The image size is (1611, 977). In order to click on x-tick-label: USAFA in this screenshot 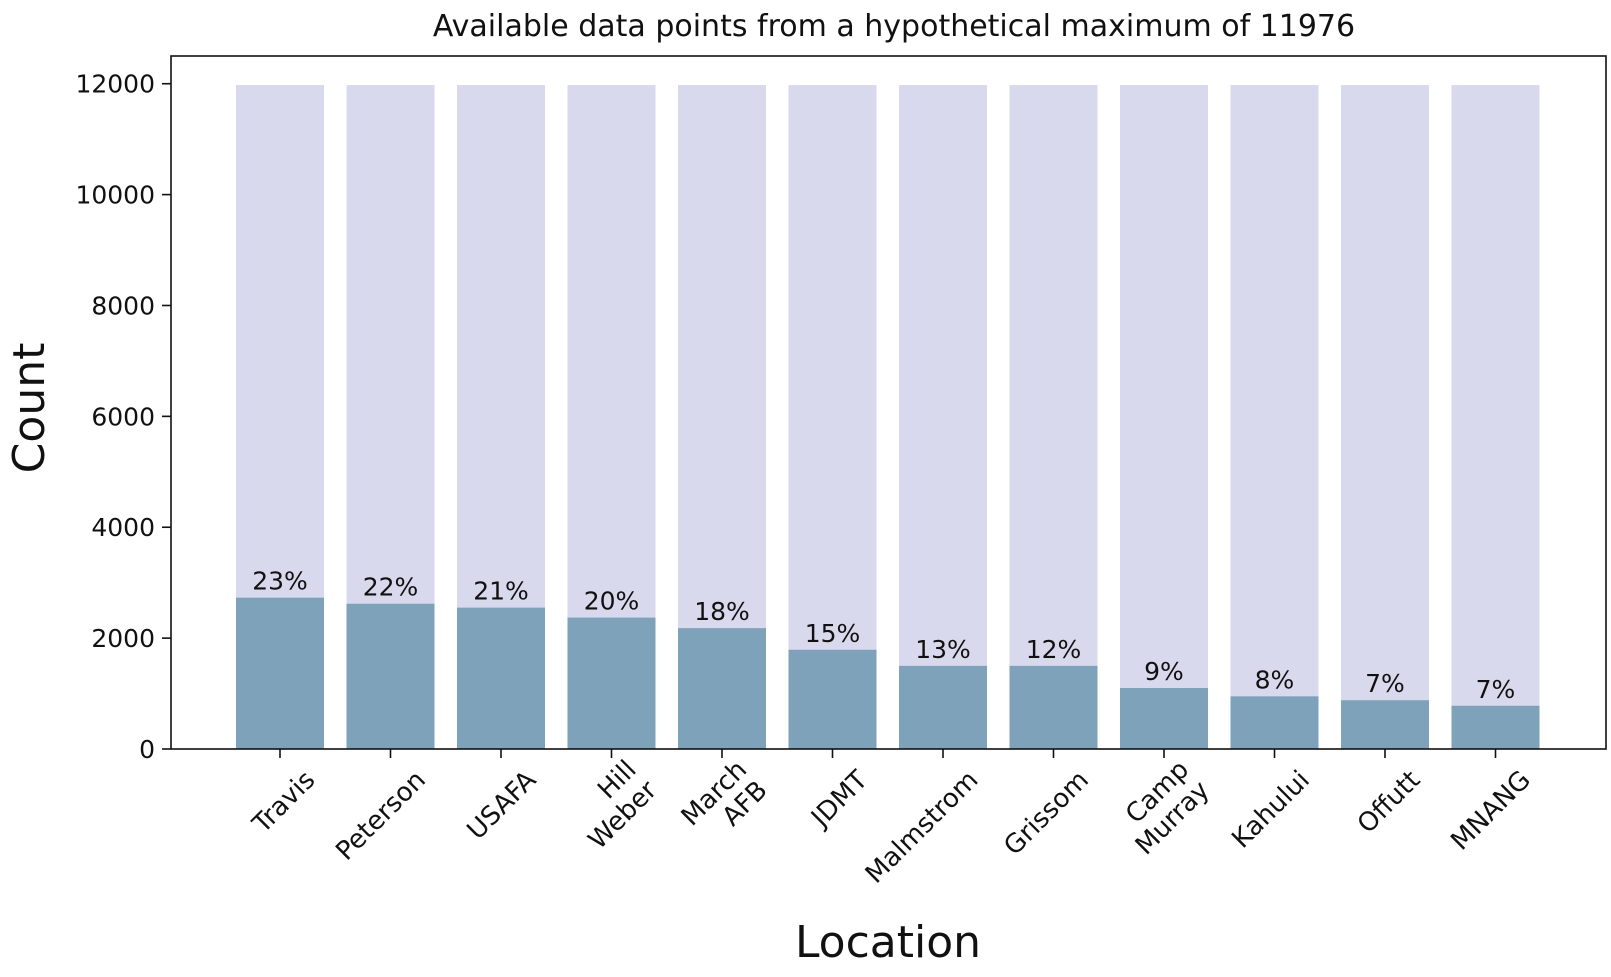, I will do `click(502, 805)`.